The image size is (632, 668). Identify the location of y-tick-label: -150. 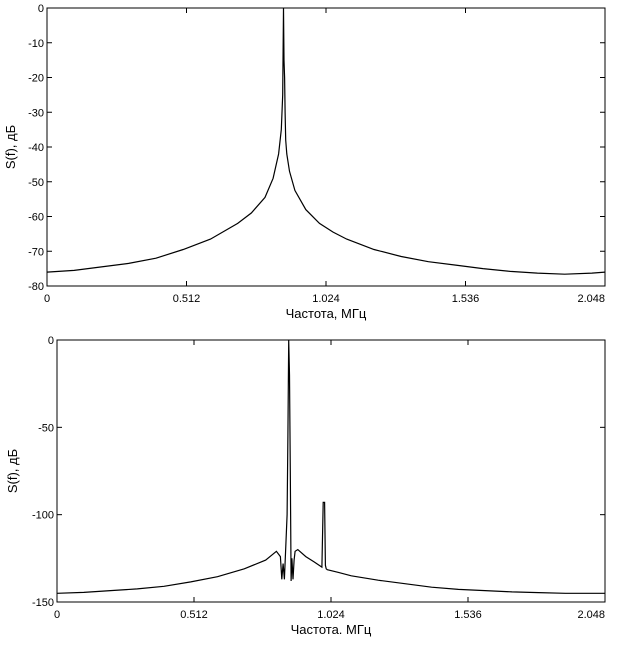
(43, 603).